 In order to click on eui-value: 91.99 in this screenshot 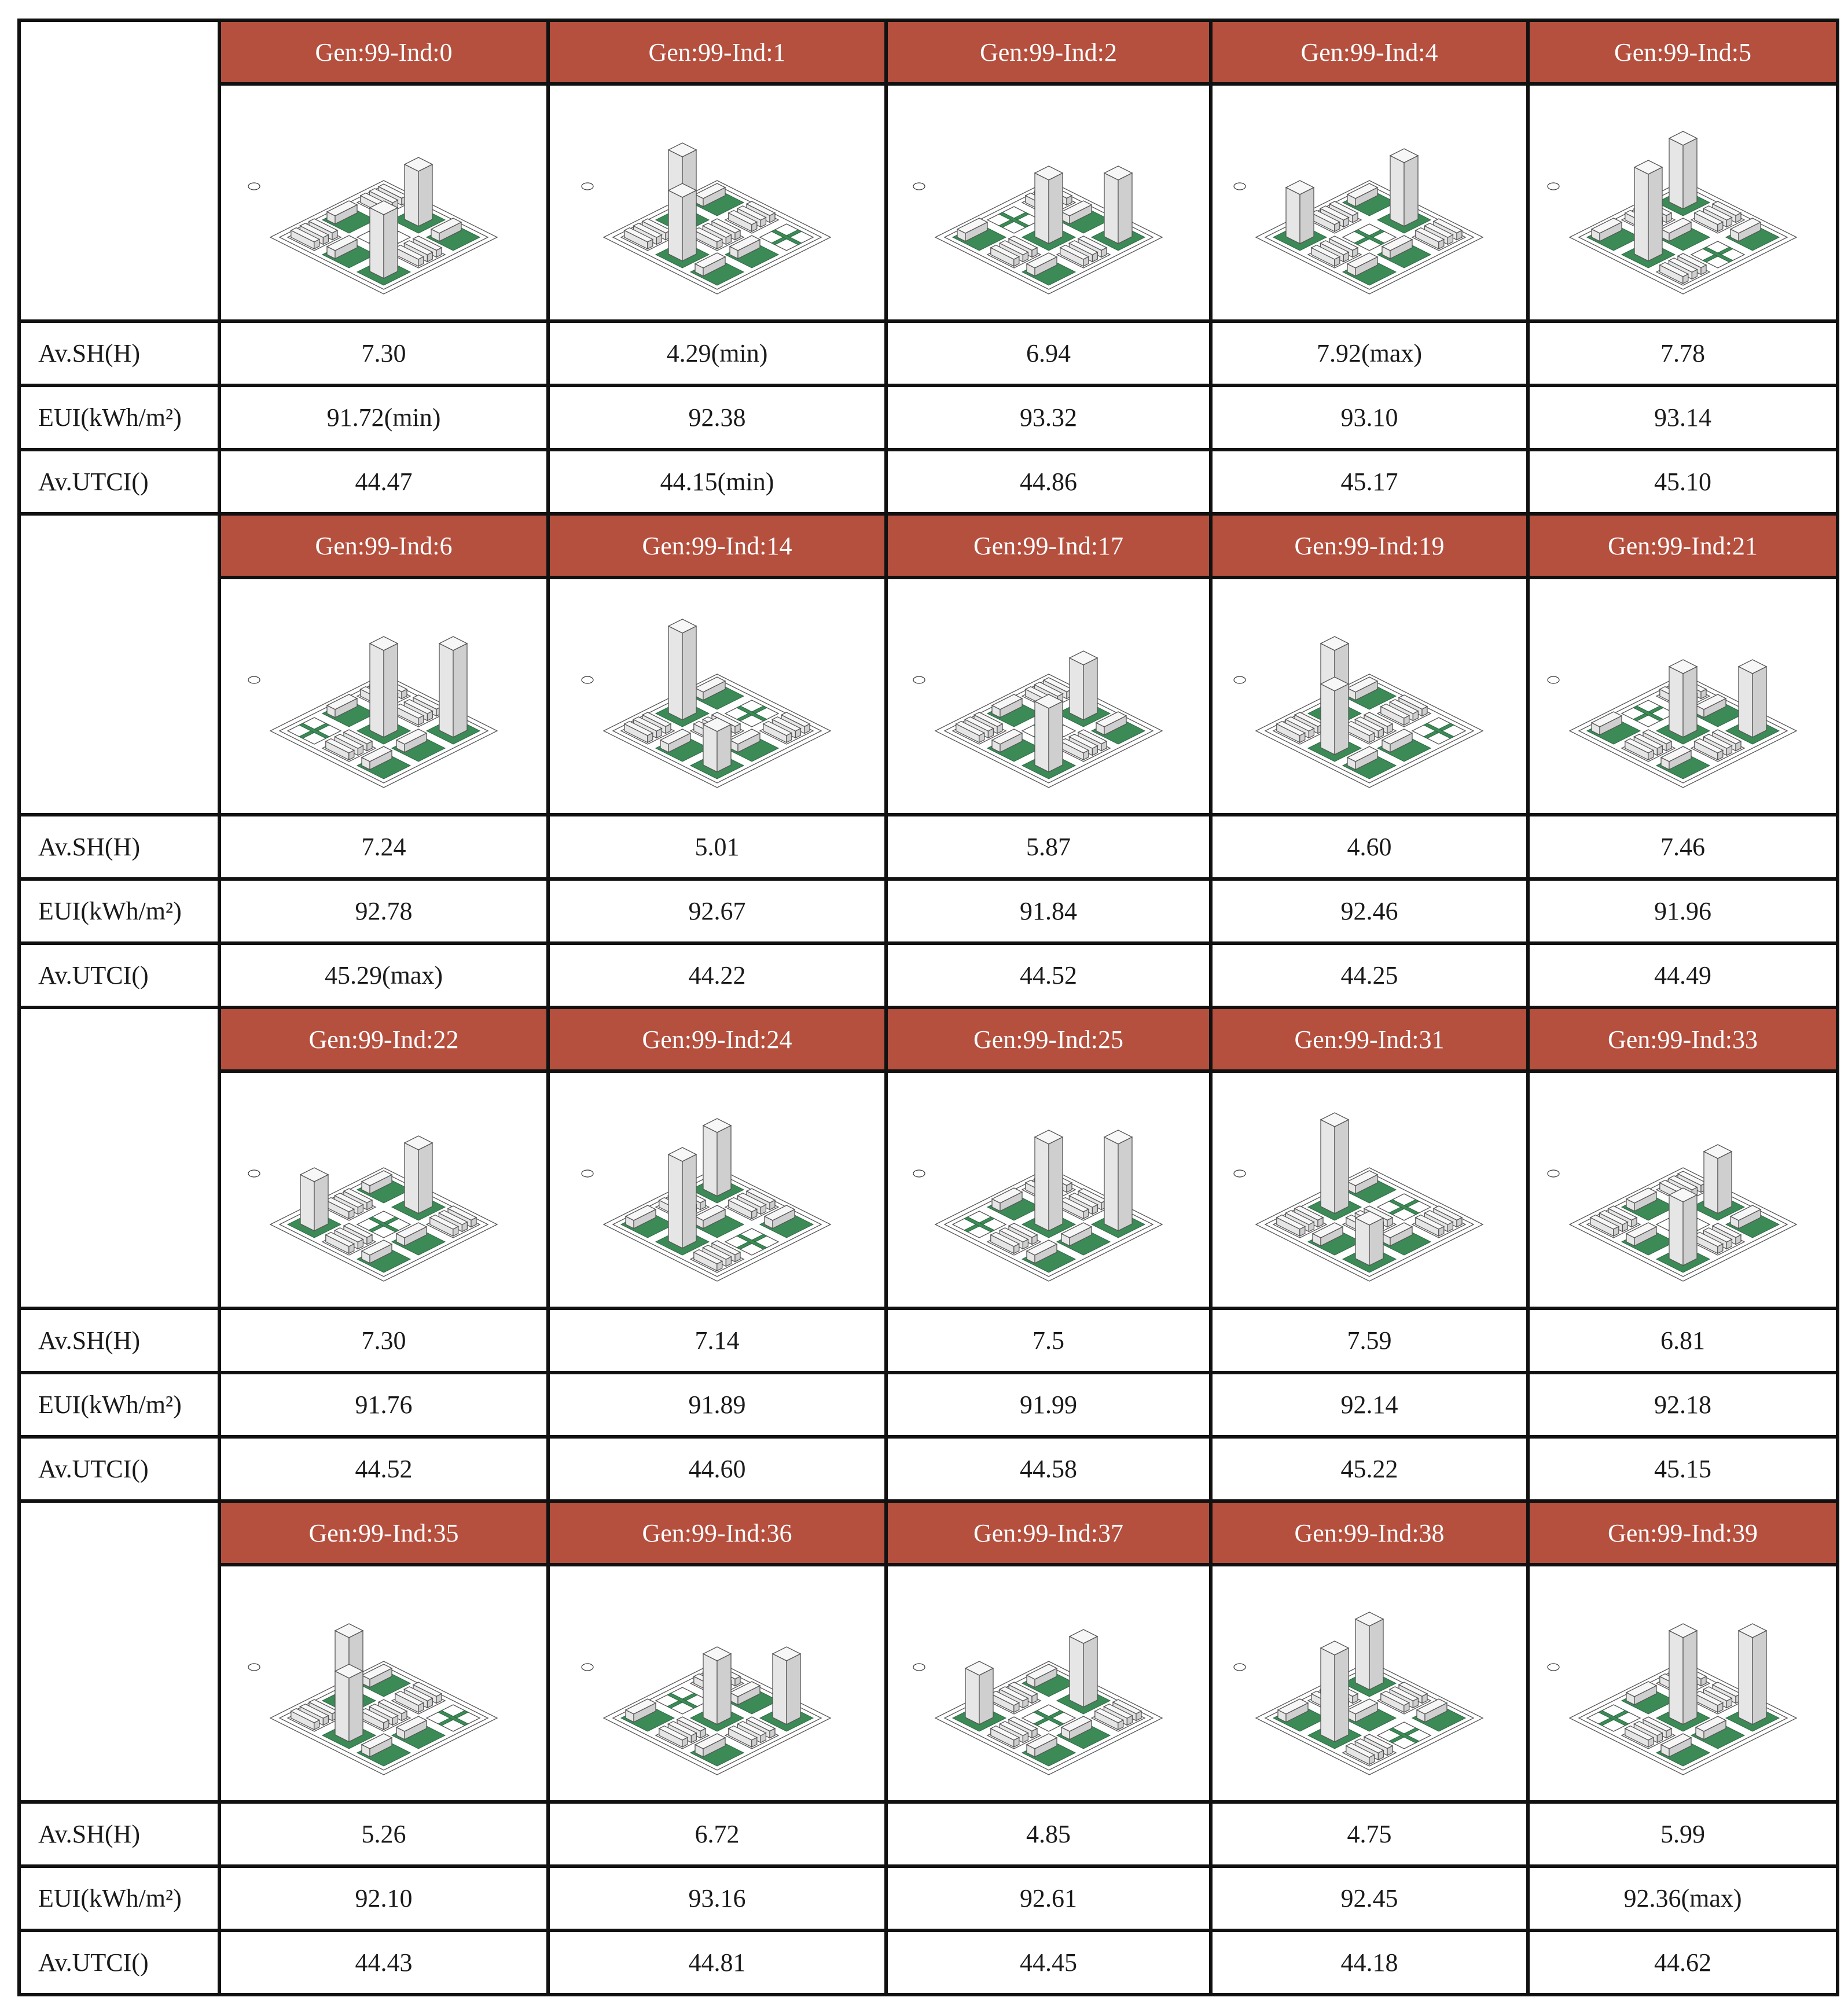, I will do `click(1049, 1405)`.